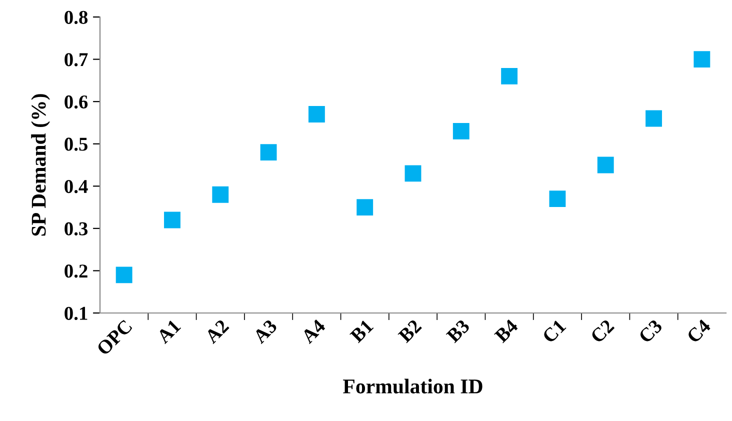 Image resolution: width=732 pixels, height=421 pixels. Describe the element at coordinates (76, 313) in the screenshot. I see `y-tick-label: 0.1` at that location.